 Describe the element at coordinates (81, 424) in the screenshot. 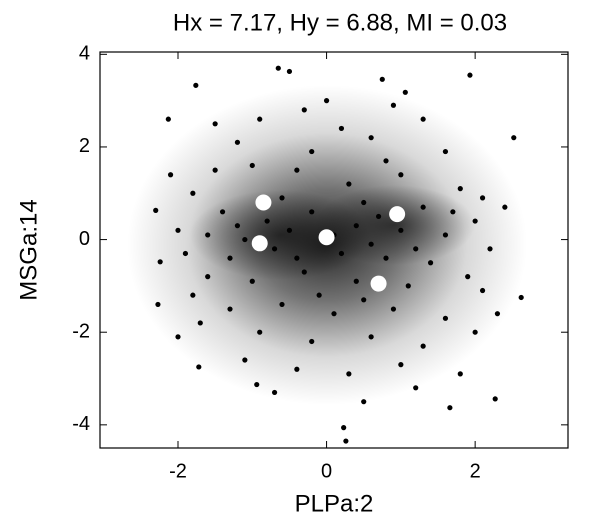

I see `y-tick-label: -4` at that location.